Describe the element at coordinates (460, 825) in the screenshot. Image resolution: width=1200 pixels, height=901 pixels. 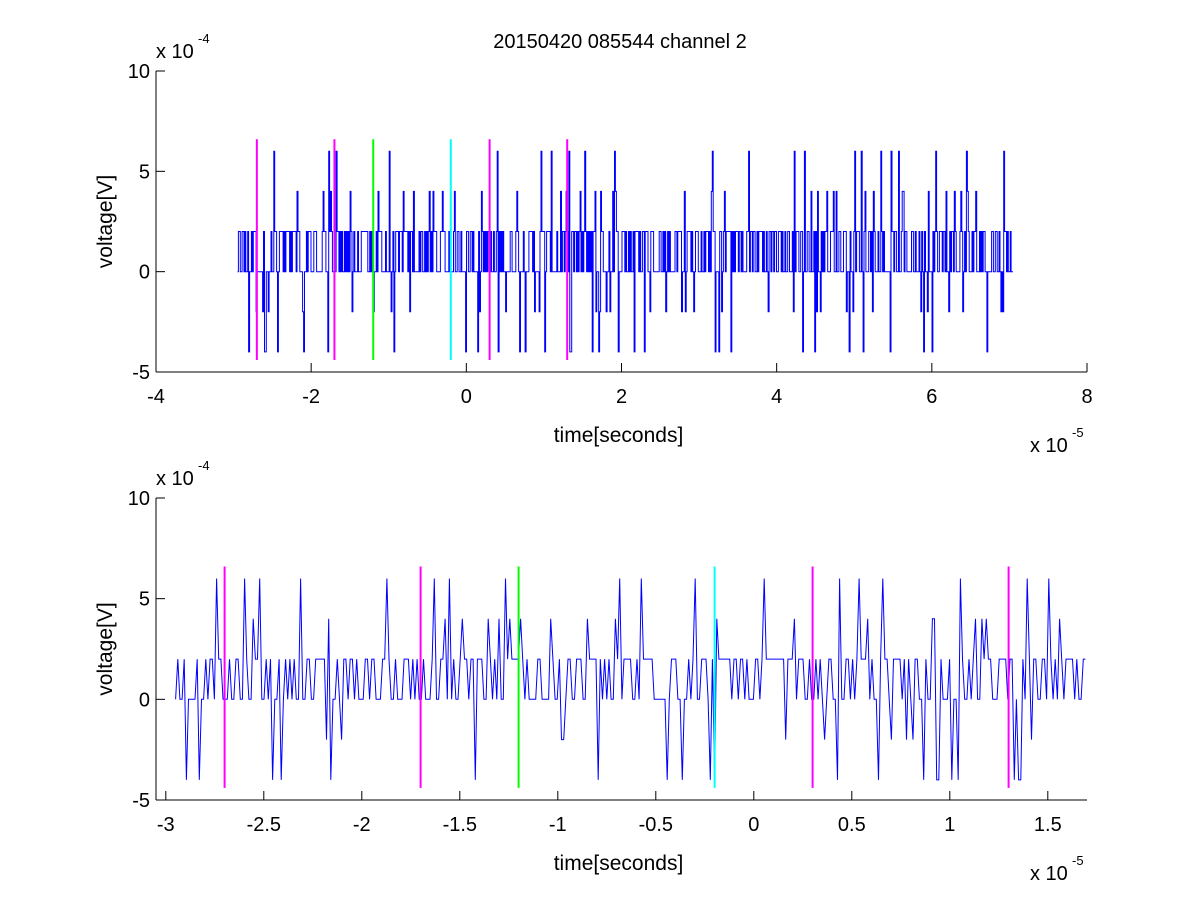
I see `x-tick-label: -1.5` at that location.